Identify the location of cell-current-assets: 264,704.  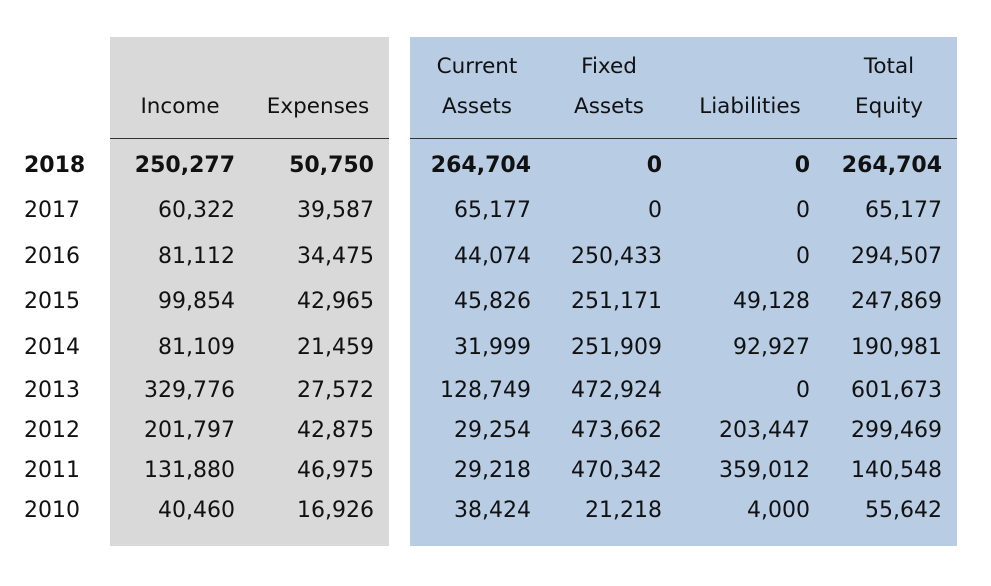
(480, 165).